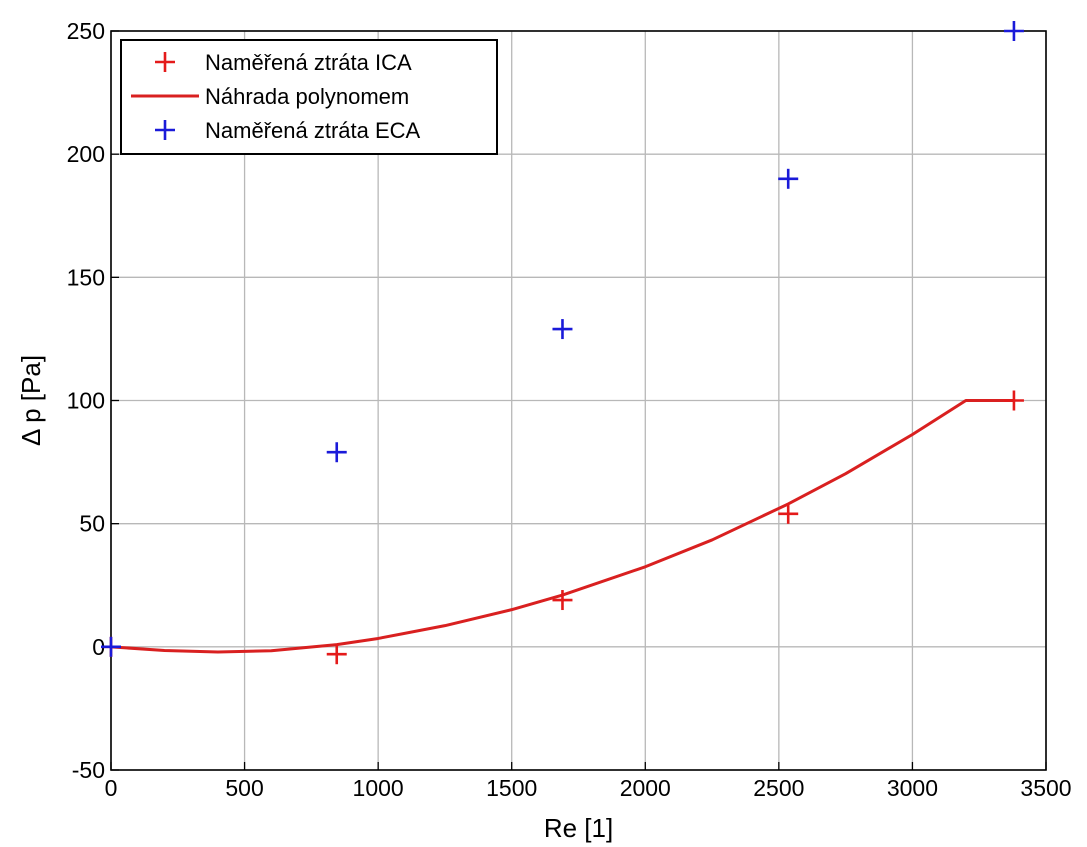 The width and height of the screenshot is (1087, 847). Describe the element at coordinates (86, 401) in the screenshot. I see `y-tick-label: 100` at that location.